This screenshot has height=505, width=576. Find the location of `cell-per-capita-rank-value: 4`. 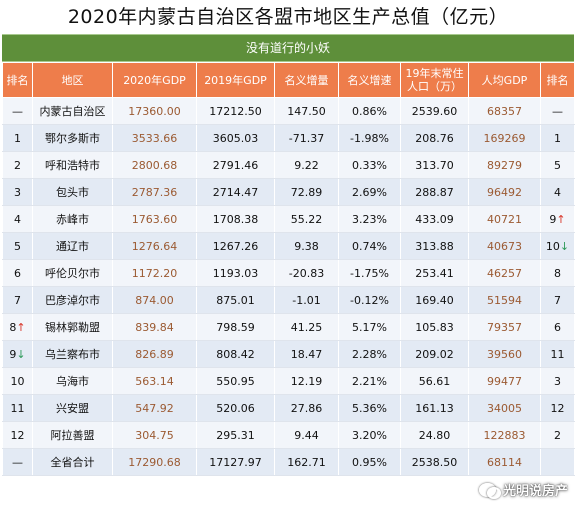

cell-per-capita-rank-value: 4 is located at coordinates (557, 192).